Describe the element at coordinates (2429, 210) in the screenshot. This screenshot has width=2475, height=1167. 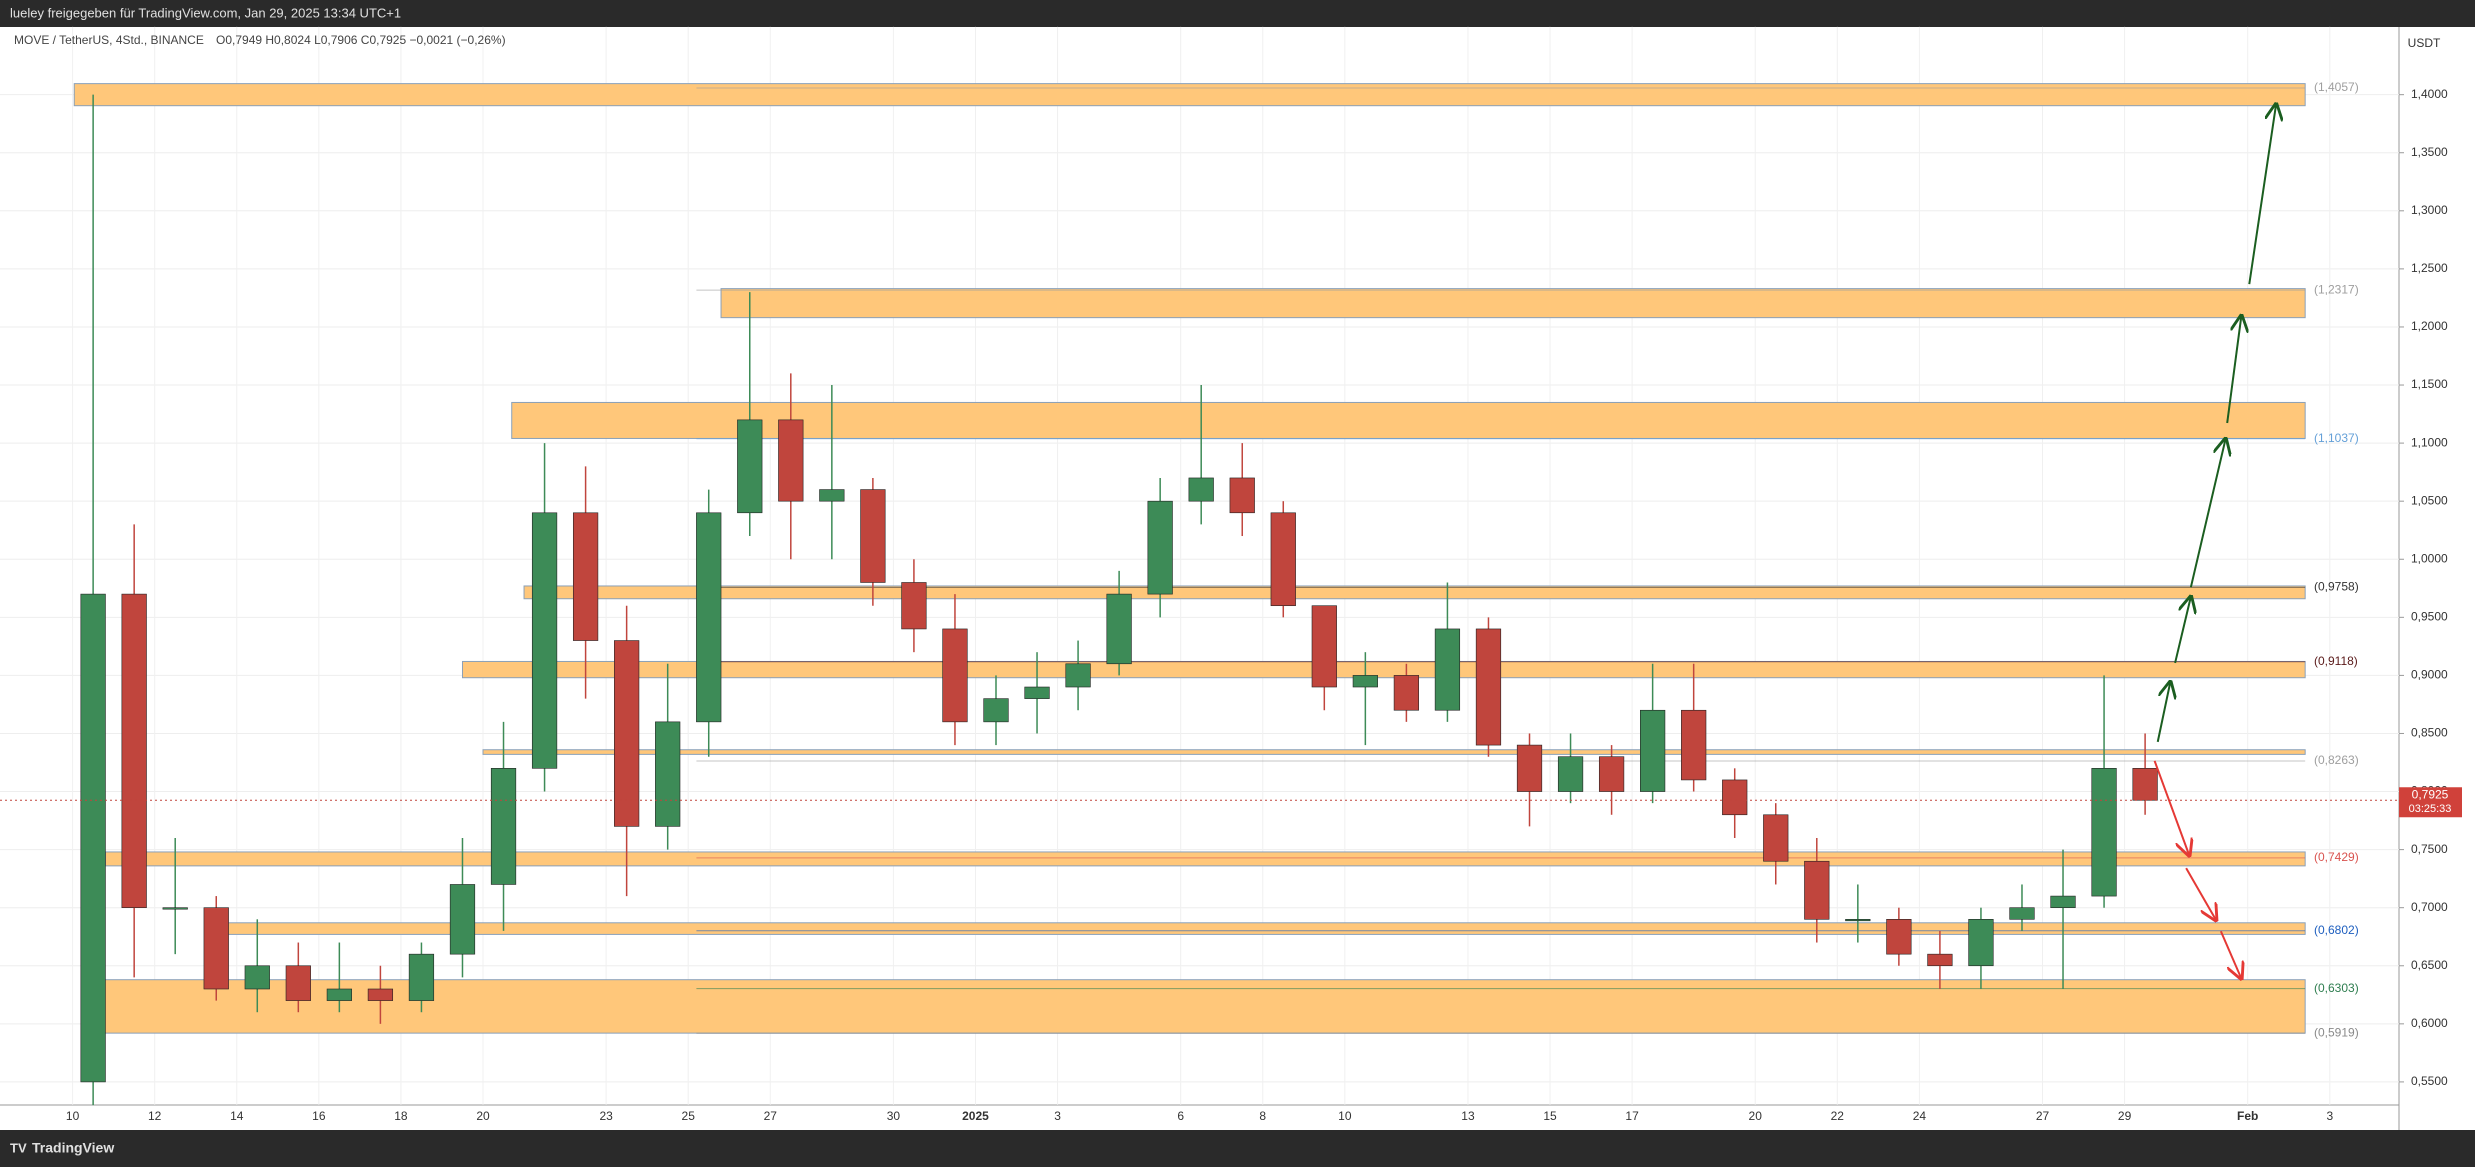
I see `y-tick-label: 1,3000` at that location.